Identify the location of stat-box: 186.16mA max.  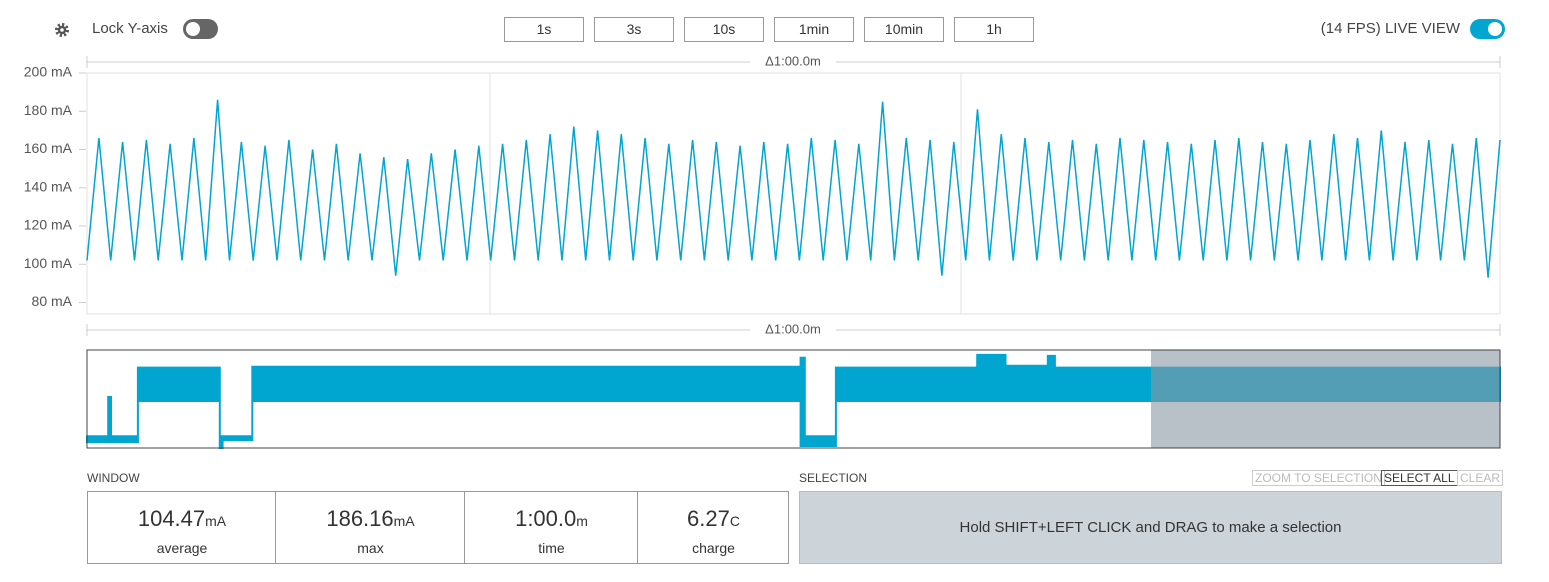
(370, 527).